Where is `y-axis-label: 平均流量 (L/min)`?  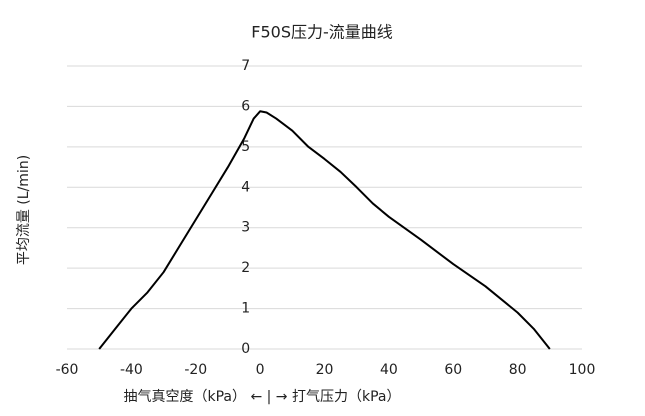 y-axis-label: 平均流量 (L/min) is located at coordinates (24, 210).